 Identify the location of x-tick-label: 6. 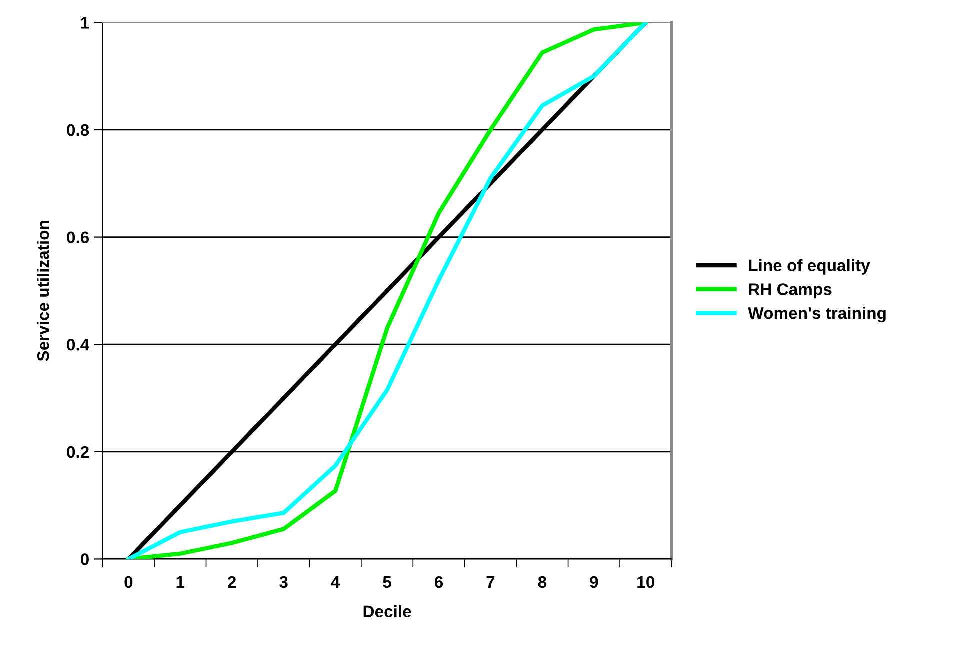
(439, 582).